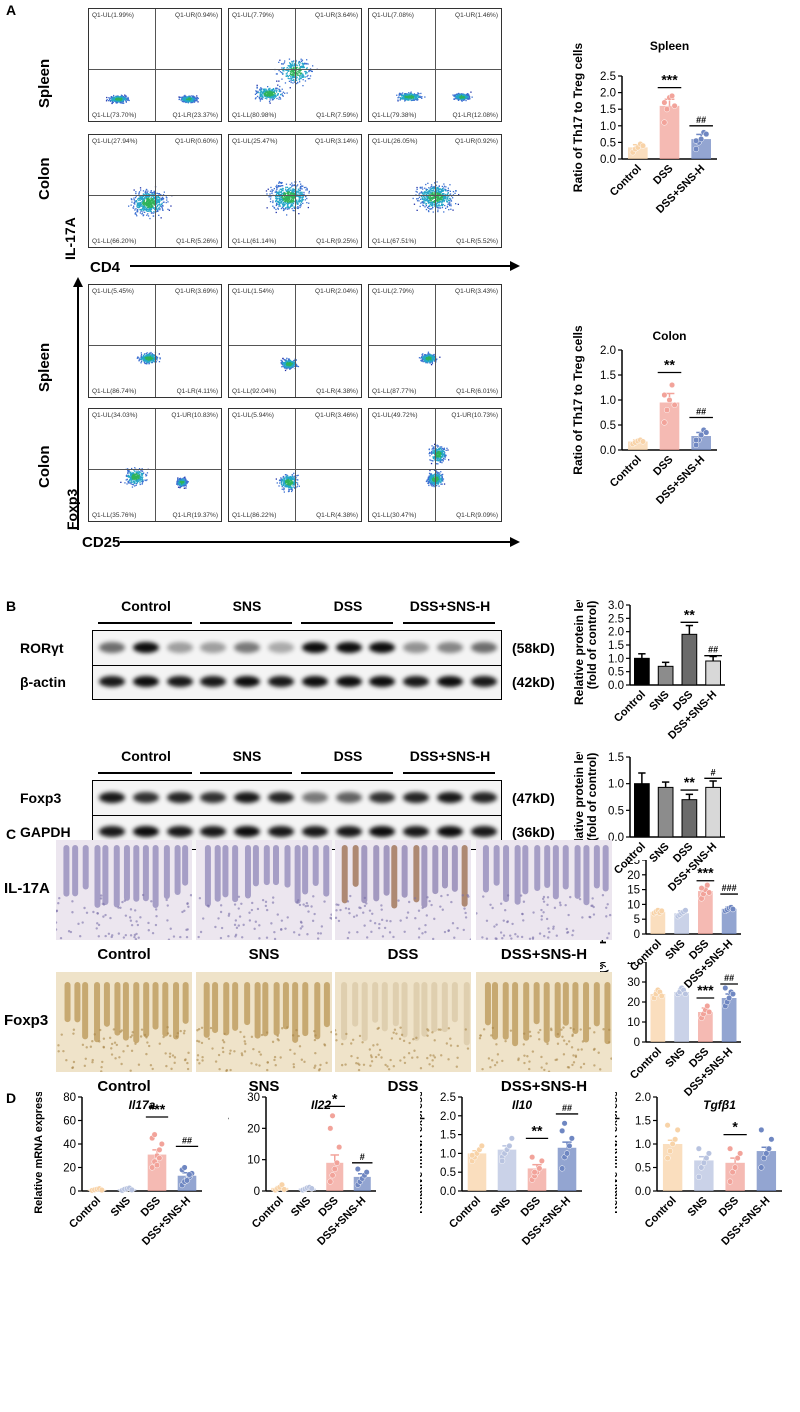  Describe the element at coordinates (669, 80) in the screenshot. I see `significance-mark: ***` at that location.